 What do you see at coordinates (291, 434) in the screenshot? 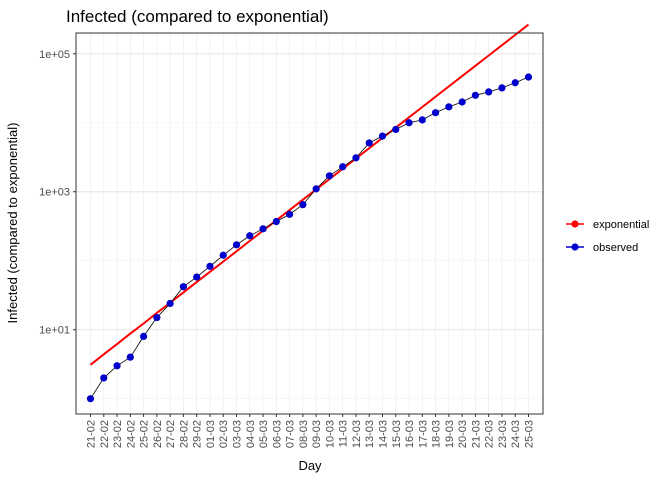
I see `x-tick-label: 07-03` at bounding box center [291, 434].